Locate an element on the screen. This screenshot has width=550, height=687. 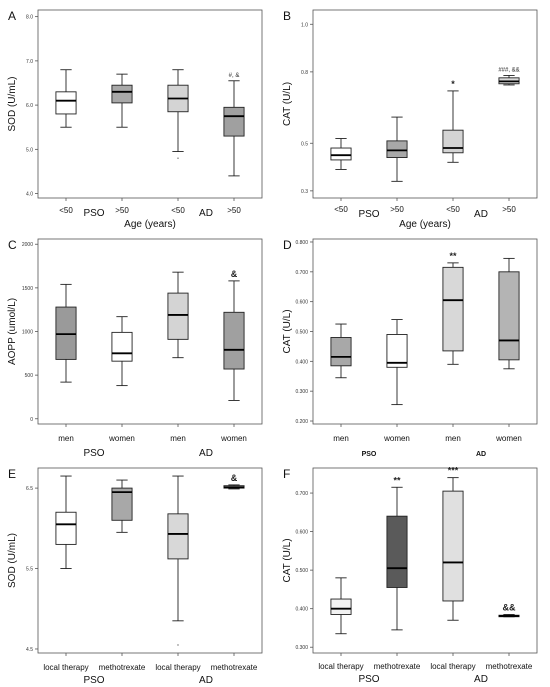
significance-label: * is located at coordinates (453, 84).